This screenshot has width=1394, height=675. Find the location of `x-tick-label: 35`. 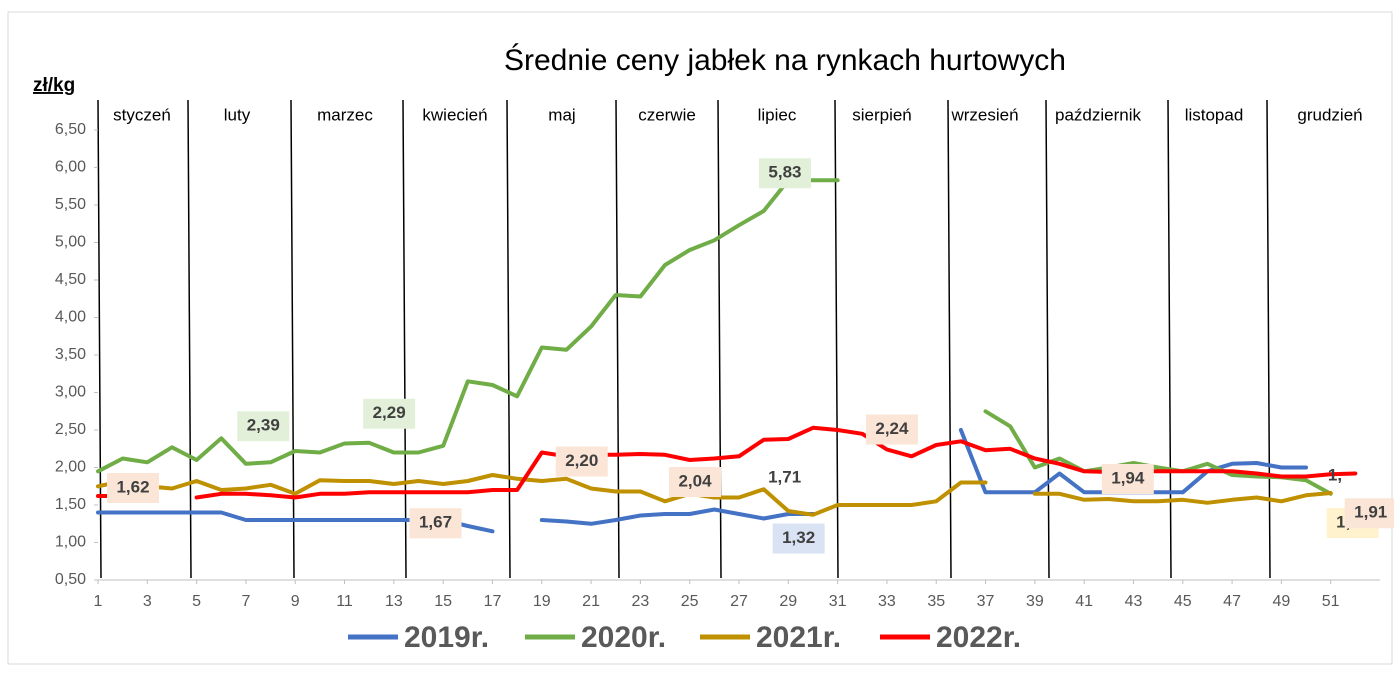

x-tick-label: 35 is located at coordinates (936, 601).